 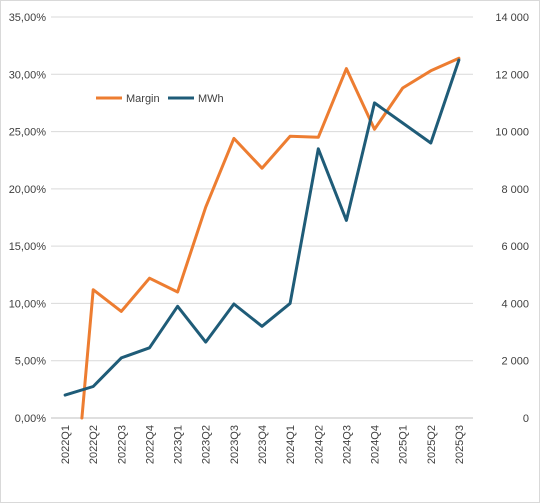 What do you see at coordinates (291, 444) in the screenshot?
I see `x-tick-label: 2024Q1` at bounding box center [291, 444].